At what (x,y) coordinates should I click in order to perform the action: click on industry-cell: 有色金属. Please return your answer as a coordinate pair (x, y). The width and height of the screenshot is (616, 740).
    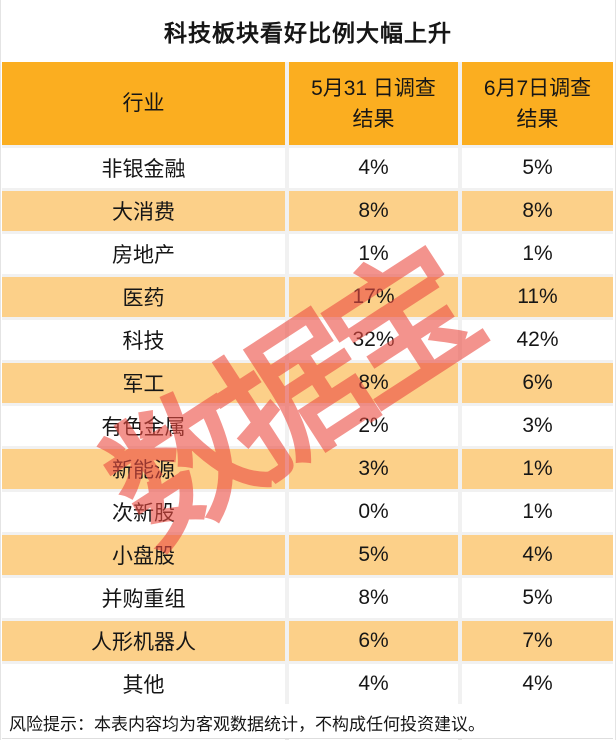
    Looking at the image, I should click on (143, 426).